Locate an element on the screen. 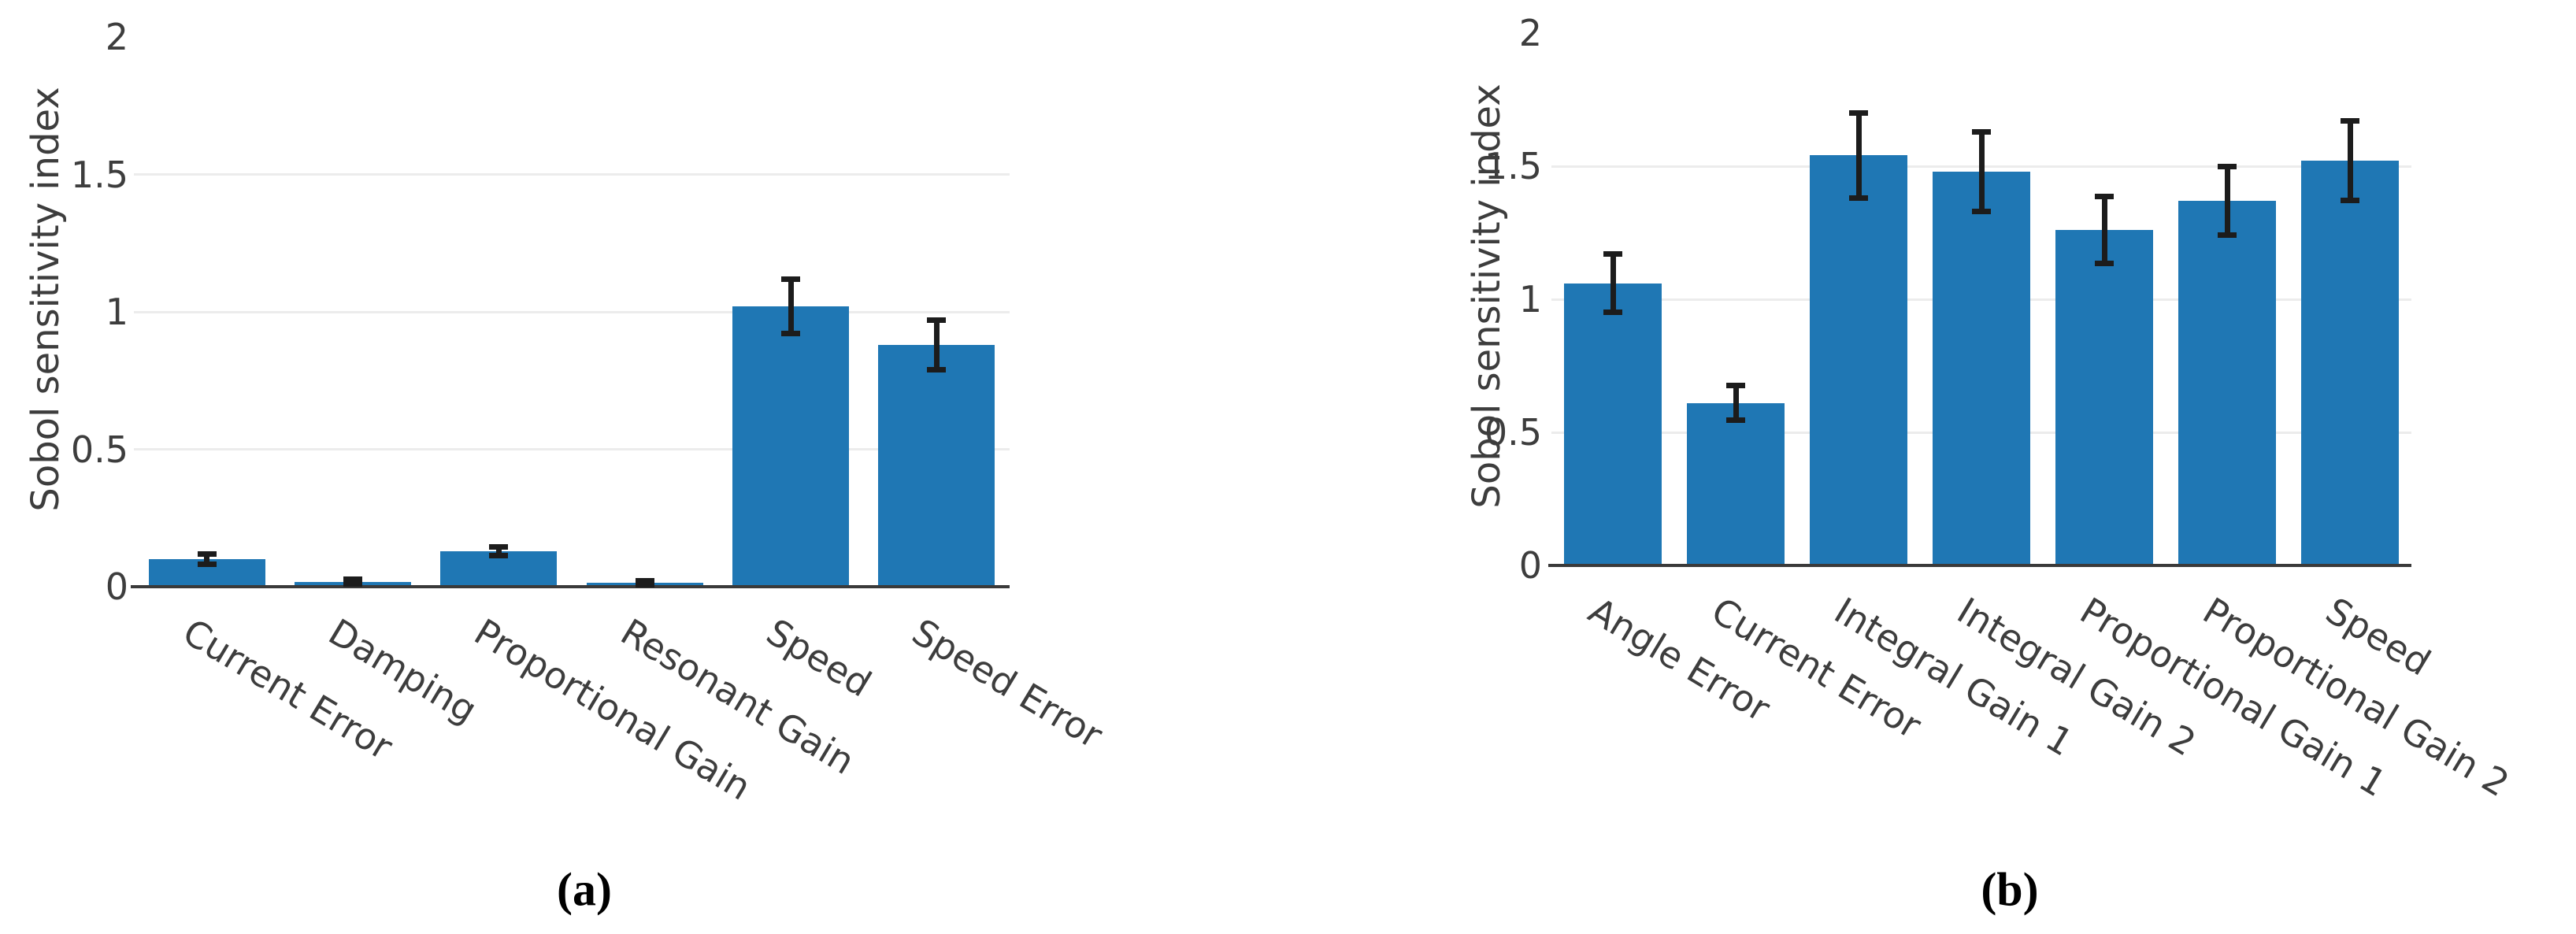 This screenshot has height=934, width=2576. x-tick-label-1: Current Error is located at coordinates (1816, 668).